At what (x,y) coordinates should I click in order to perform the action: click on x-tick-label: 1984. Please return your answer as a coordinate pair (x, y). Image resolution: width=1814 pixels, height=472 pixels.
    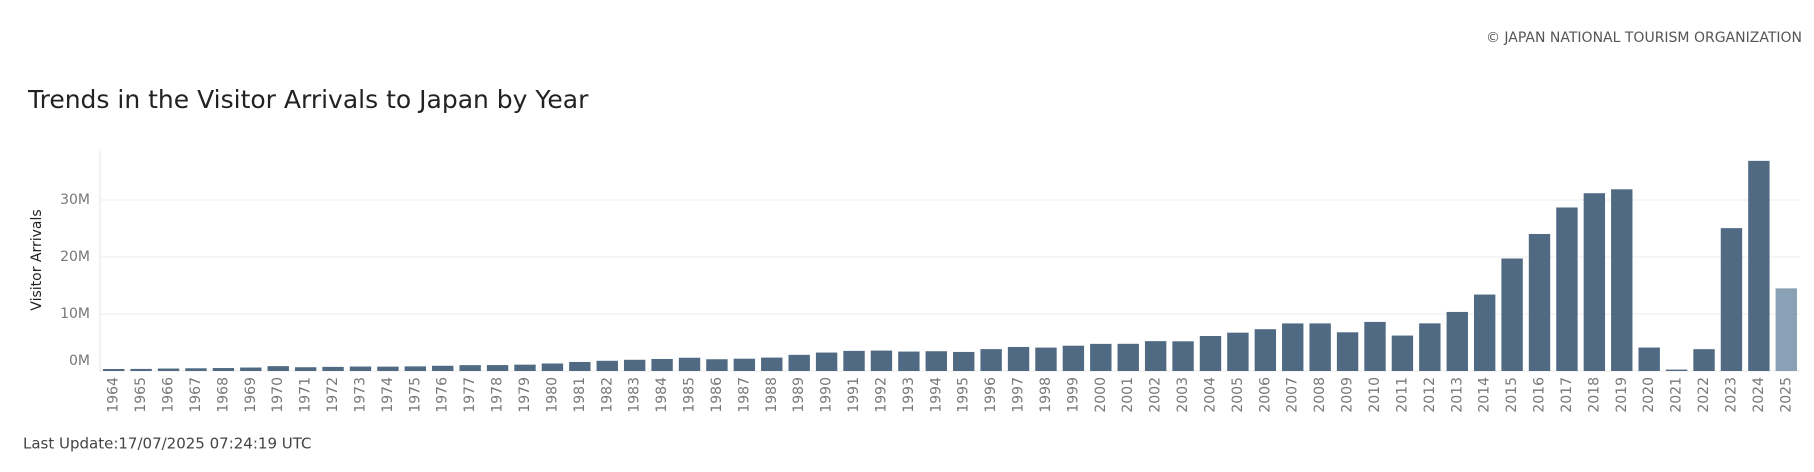
    Looking at the image, I should click on (662, 395).